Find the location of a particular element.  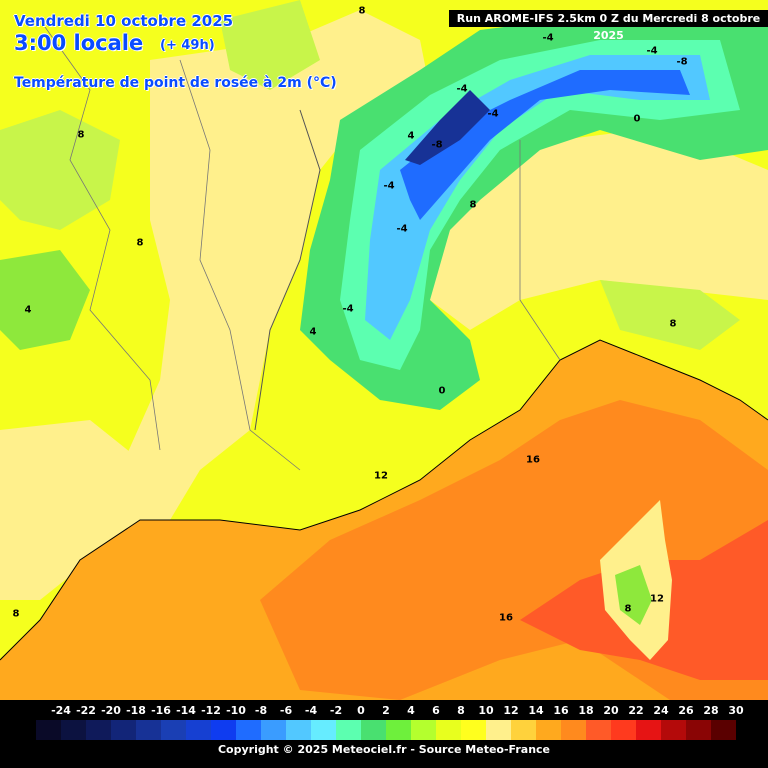

legend-tick: 8 is located at coordinates (461, 710).